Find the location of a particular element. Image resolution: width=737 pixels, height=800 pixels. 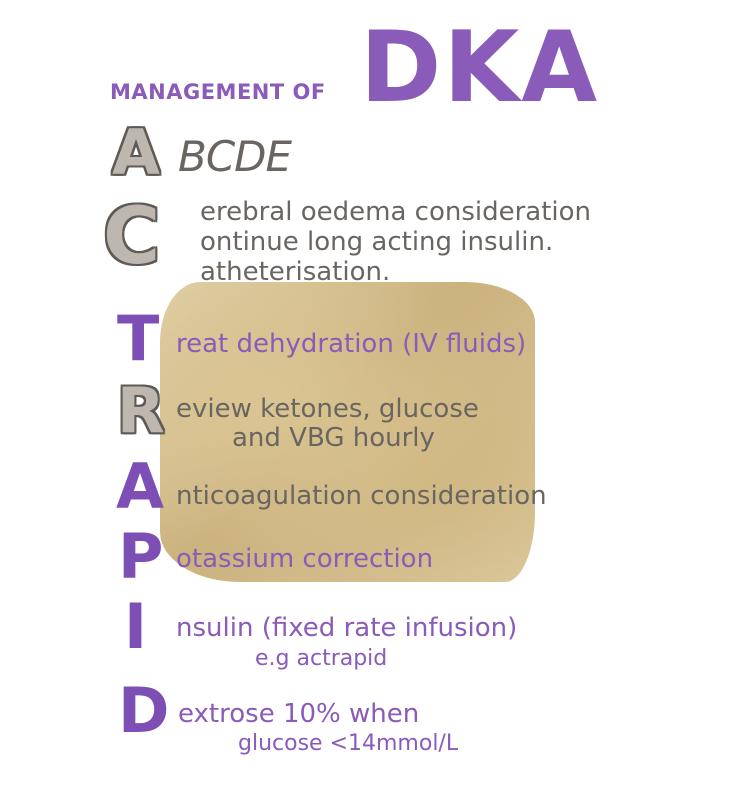

acronym-line-i1: nsulin (fixed rate infusion) is located at coordinates (347, 628).